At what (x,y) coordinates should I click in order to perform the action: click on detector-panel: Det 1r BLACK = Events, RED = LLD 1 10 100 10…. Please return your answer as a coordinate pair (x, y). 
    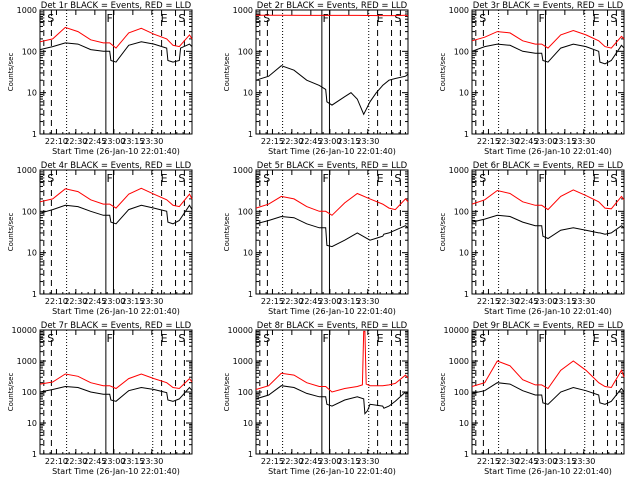
    Looking at the image, I should click on (100, 78).